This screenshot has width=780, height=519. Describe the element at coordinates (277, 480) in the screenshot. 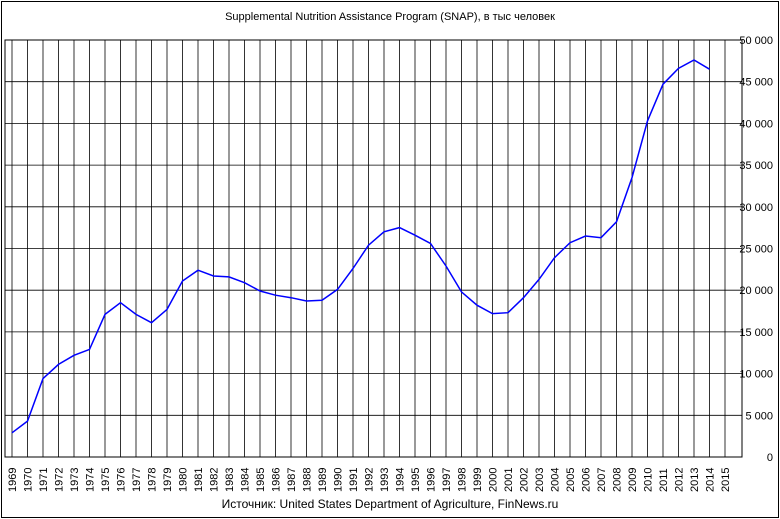

I see `x-tick-label: 1986` at that location.